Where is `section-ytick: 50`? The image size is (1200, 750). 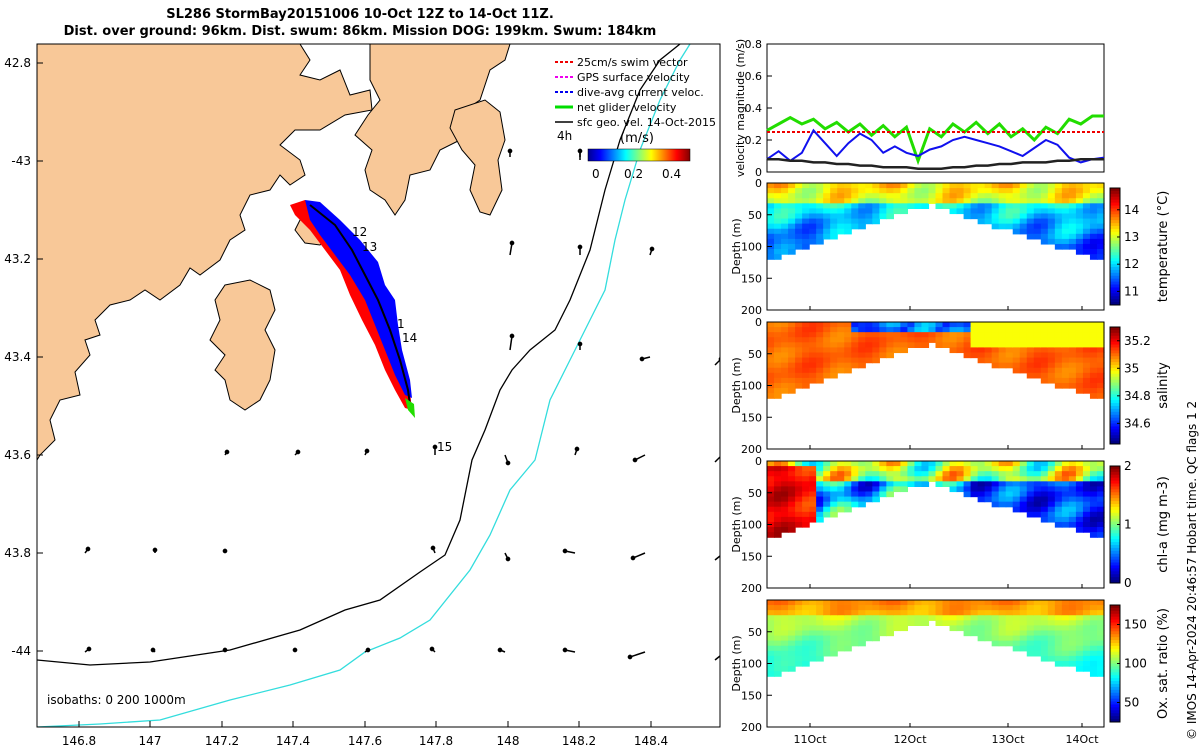 section-ytick: 50 is located at coordinates (755, 354).